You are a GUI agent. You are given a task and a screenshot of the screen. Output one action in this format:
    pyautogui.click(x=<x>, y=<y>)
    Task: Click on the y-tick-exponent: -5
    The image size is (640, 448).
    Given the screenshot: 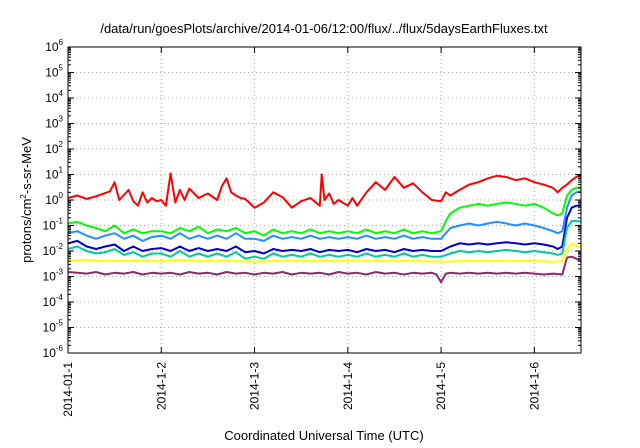 What is the action you would take?
    pyautogui.click(x=60, y=323)
    